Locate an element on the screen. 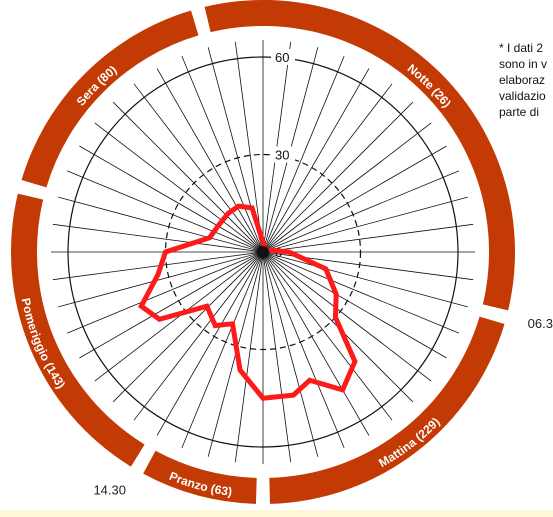  center-hub is located at coordinates (263, 252).